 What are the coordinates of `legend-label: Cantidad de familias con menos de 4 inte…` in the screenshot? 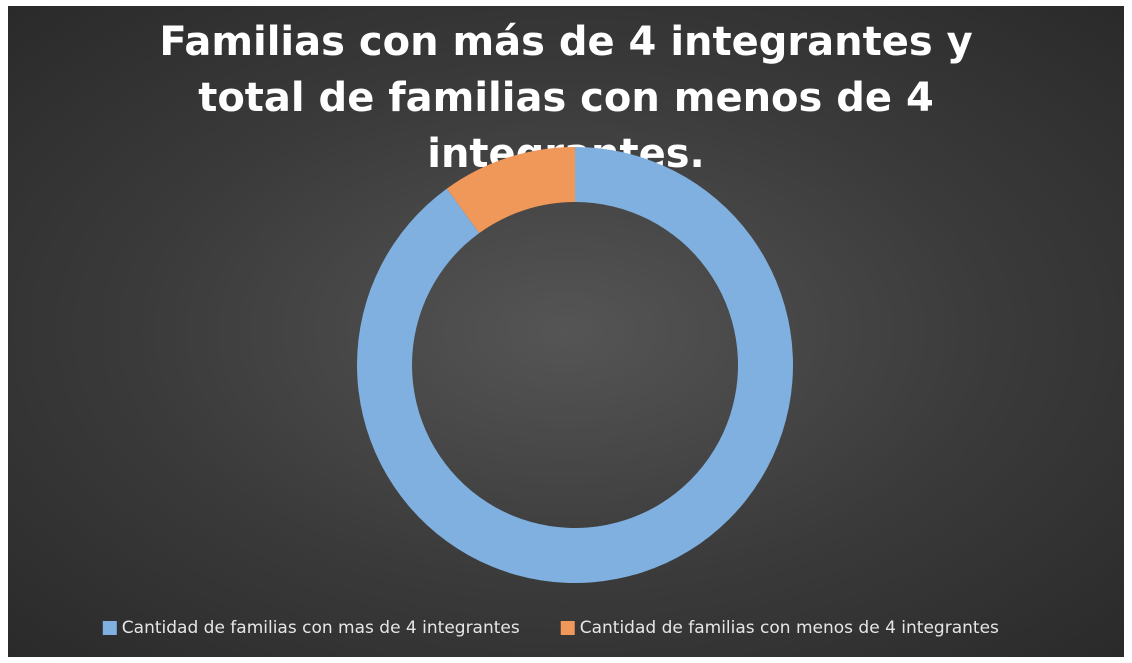 It's located at (789, 628).